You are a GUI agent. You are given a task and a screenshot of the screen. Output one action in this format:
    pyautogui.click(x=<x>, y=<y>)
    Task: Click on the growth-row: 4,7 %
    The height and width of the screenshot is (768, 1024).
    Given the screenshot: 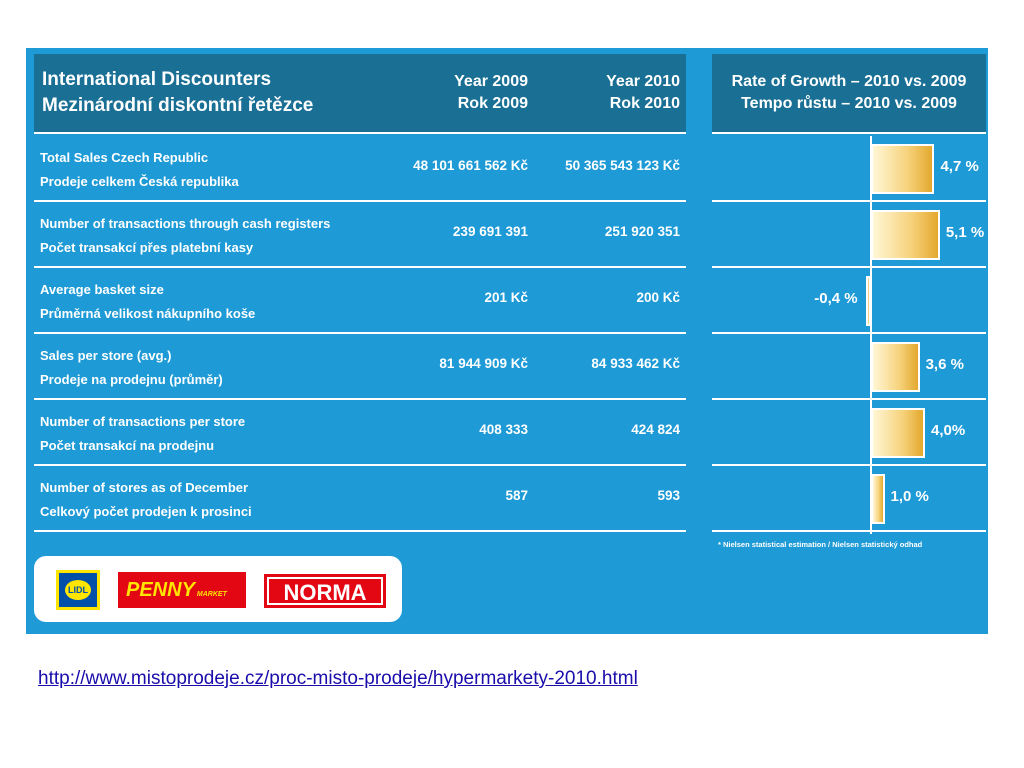 What is the action you would take?
    pyautogui.click(x=849, y=169)
    